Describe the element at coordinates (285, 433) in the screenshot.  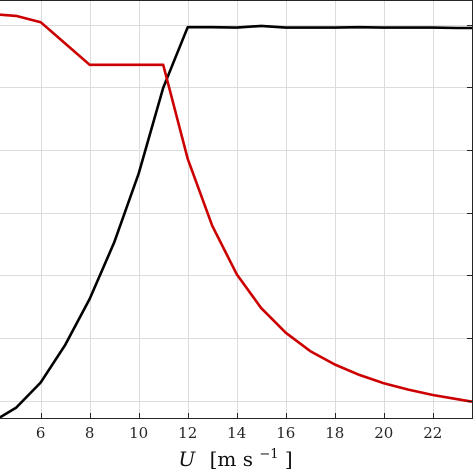
I see `x-tick-label: 16` at that location.